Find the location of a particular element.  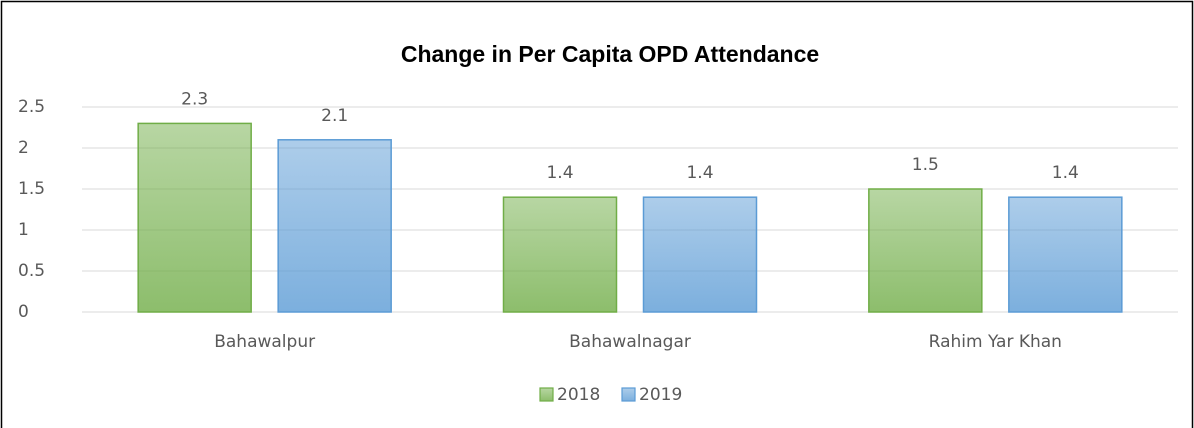

data-label: 2.3 is located at coordinates (194, 99).